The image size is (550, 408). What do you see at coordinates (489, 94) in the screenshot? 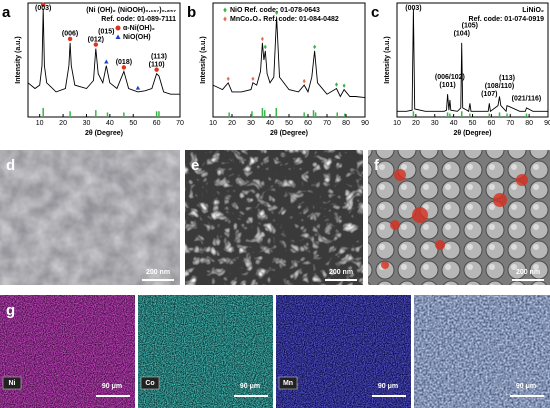
I see `peak-label: (107)` at bounding box center [489, 94].